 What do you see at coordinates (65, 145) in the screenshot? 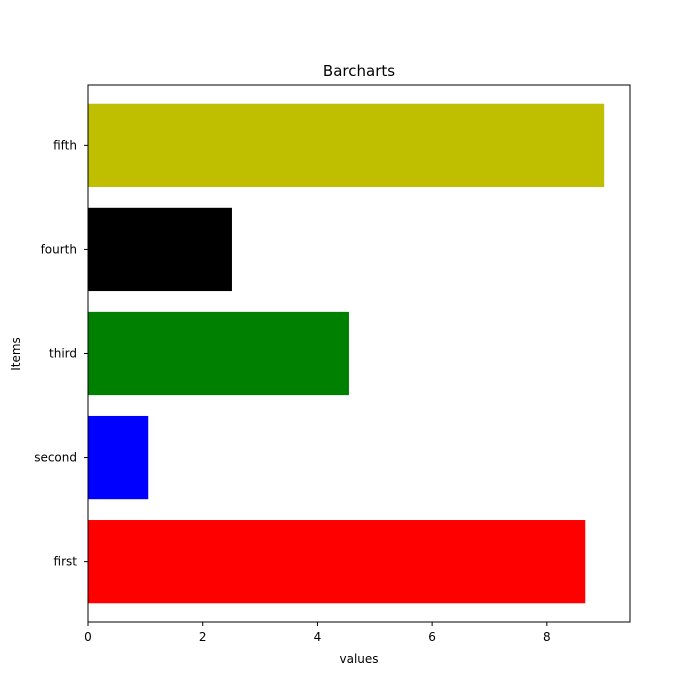
I see `y-tick-label-fifth: fifth` at bounding box center [65, 145].